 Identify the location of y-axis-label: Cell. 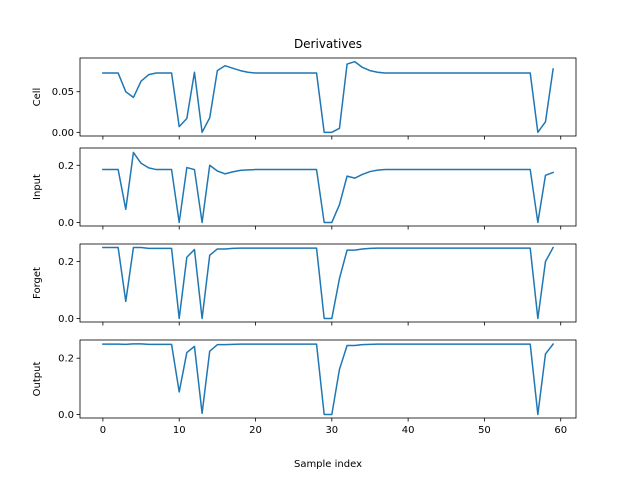
(37, 97).